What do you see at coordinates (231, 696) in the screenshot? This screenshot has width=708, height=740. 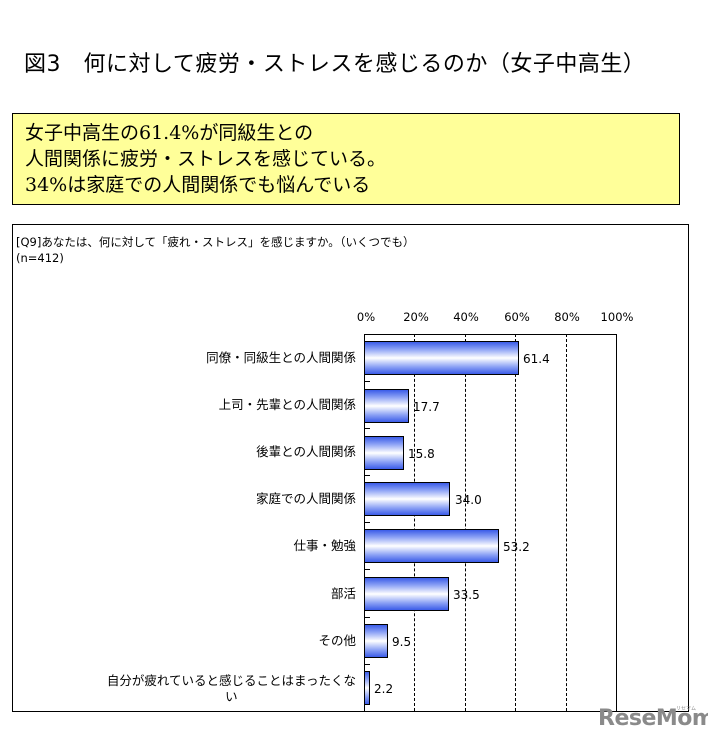 I see `category-label-line-2: い` at bounding box center [231, 696].